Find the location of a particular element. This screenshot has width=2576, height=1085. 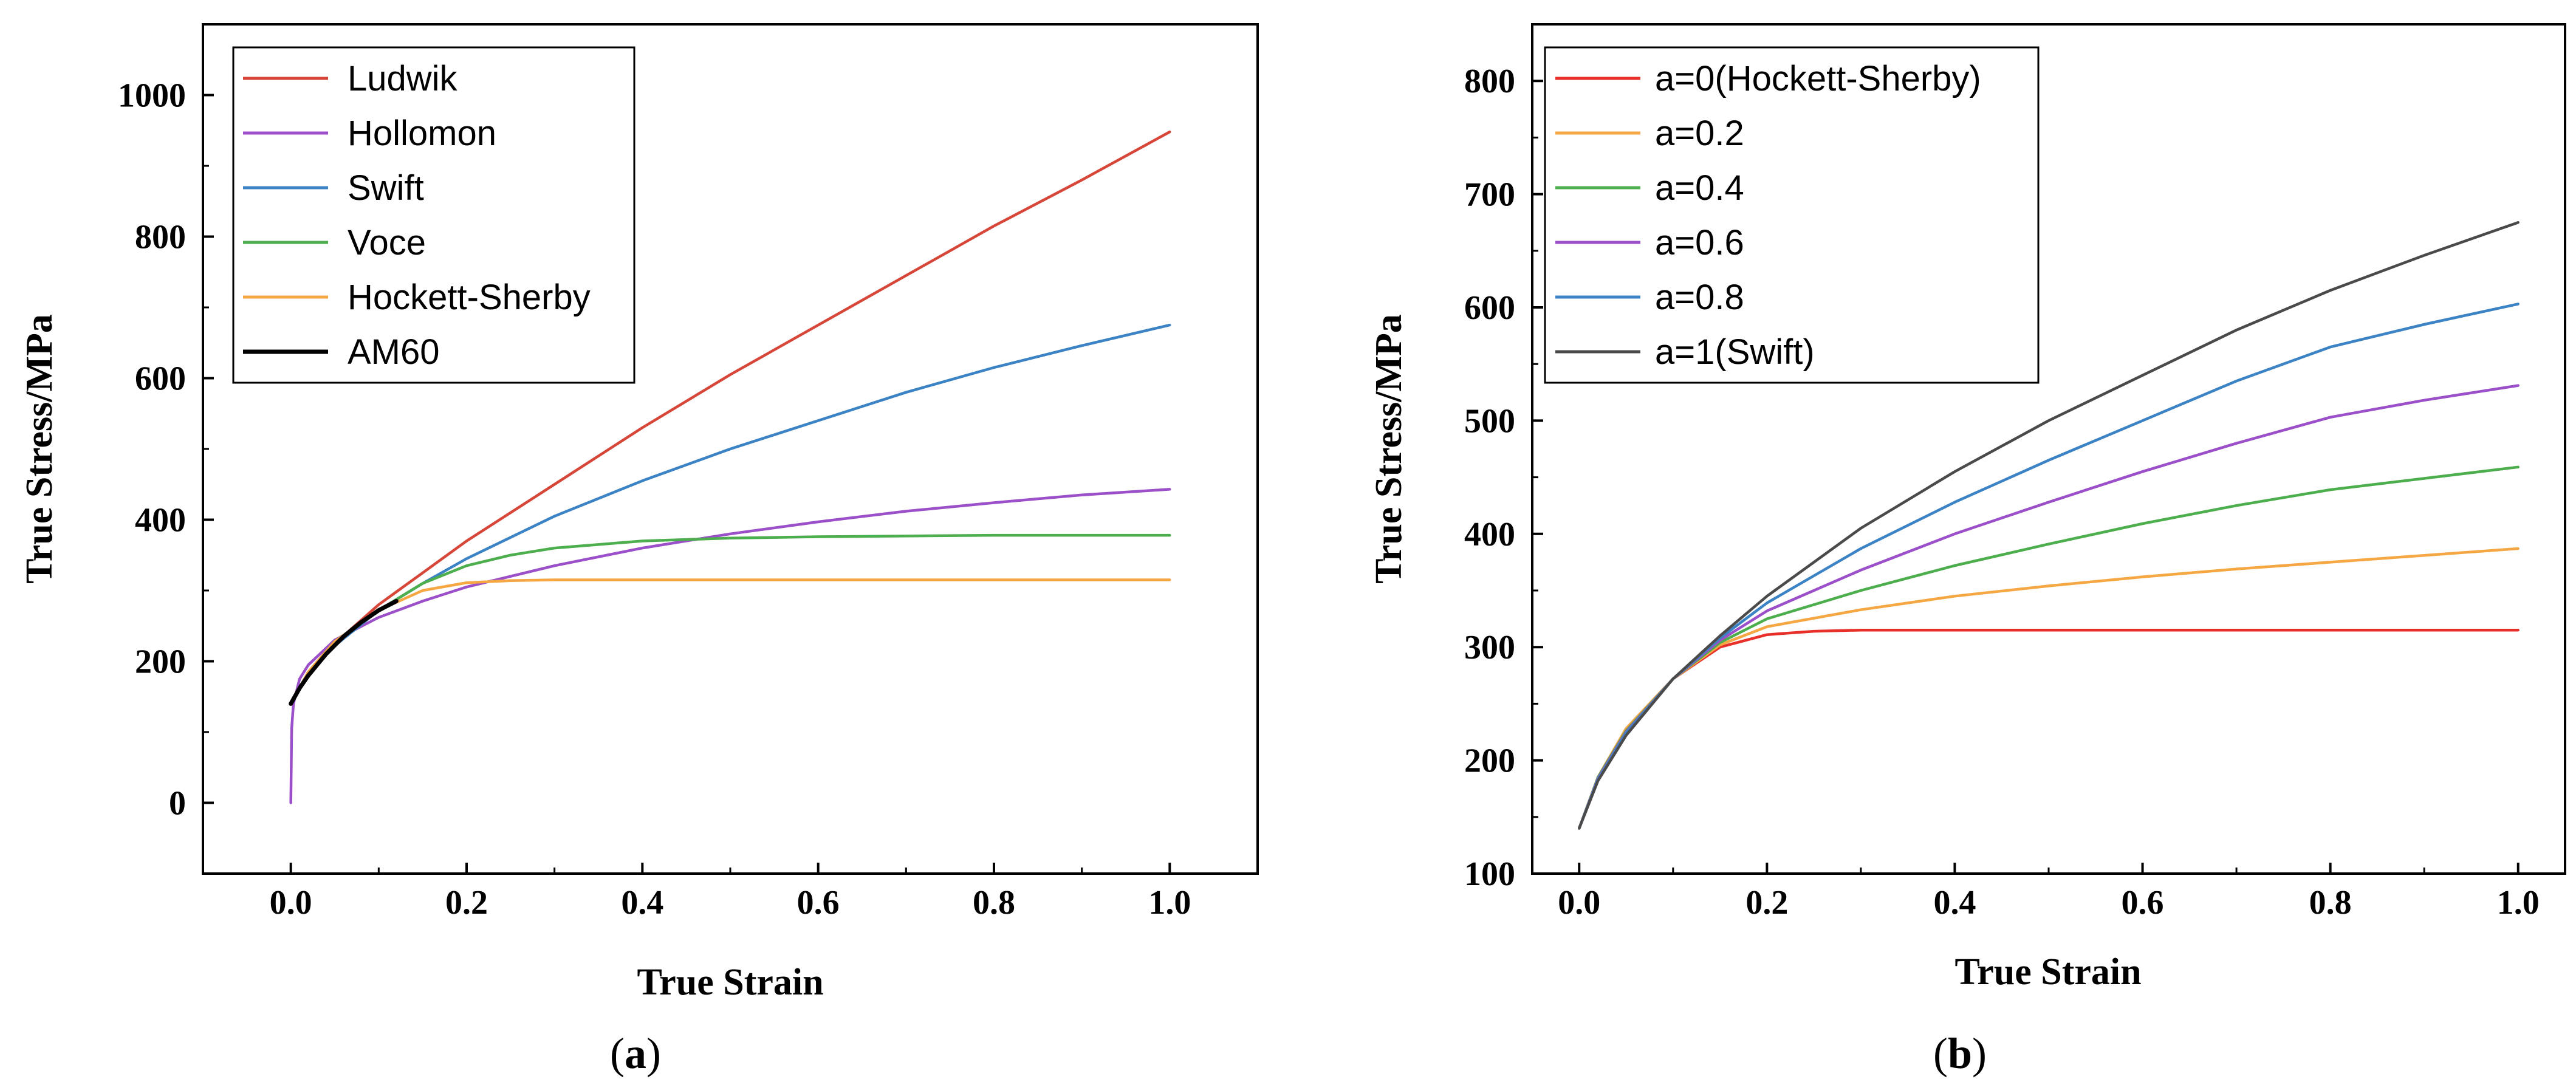

panel-b-legend is located at coordinates (1792, 215).